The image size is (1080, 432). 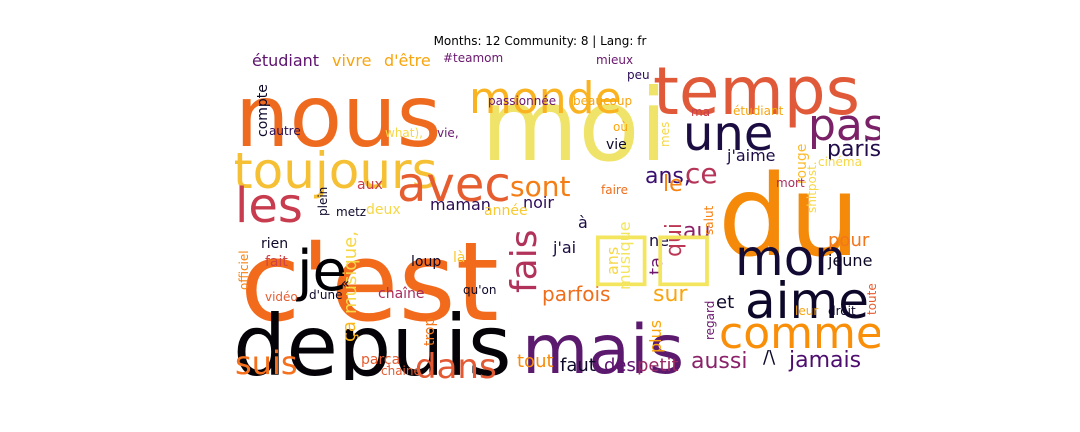 I want to click on word-chaîne: chaîne, so click(x=401, y=294).